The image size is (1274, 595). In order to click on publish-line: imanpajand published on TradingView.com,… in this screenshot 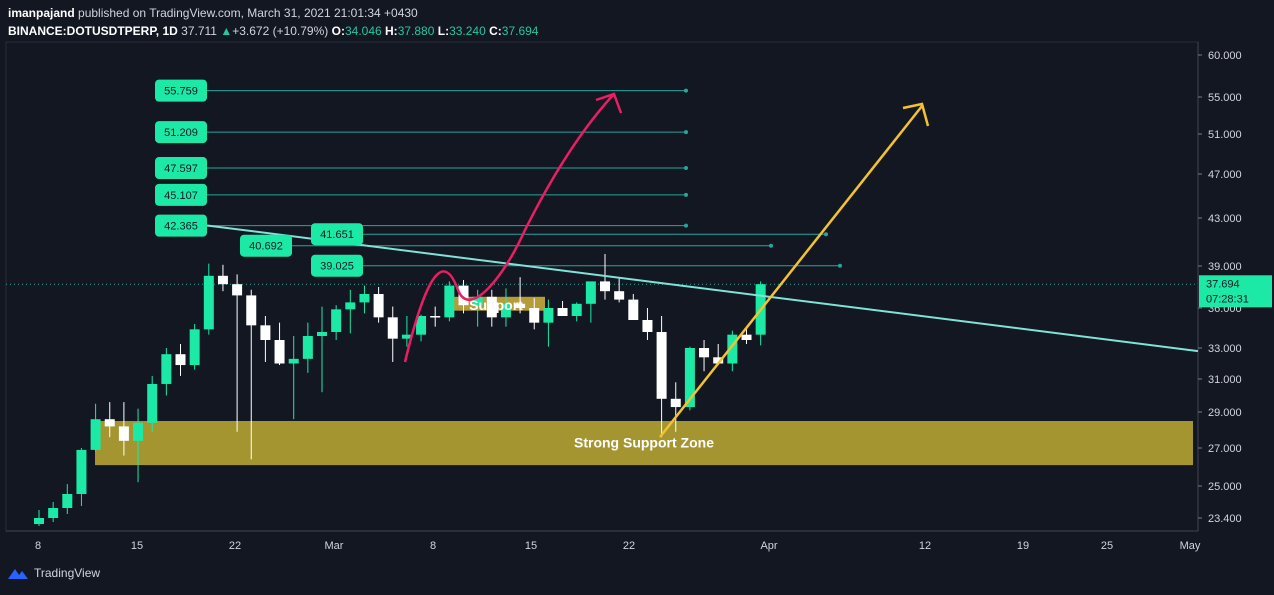, I will do `click(273, 13)`.